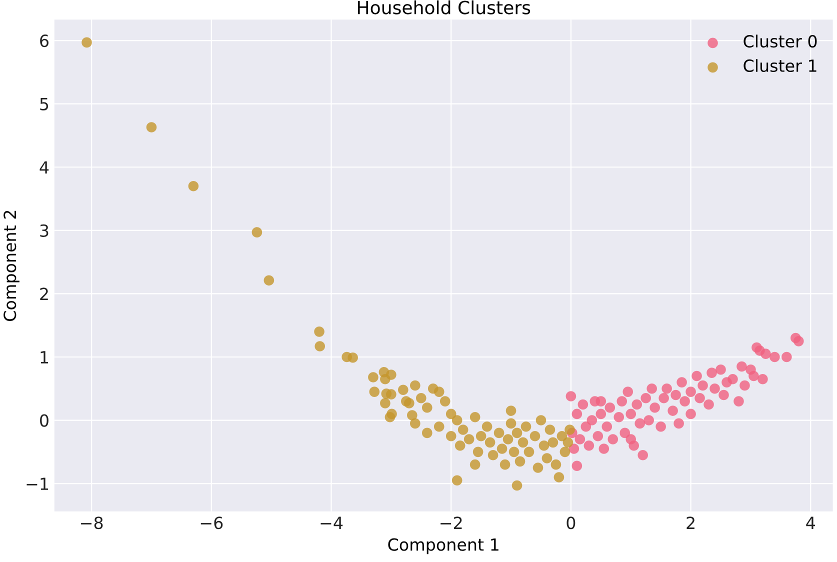 The height and width of the screenshot is (562, 837). What do you see at coordinates (443, 546) in the screenshot?
I see `x-axis-title: Component 1` at bounding box center [443, 546].